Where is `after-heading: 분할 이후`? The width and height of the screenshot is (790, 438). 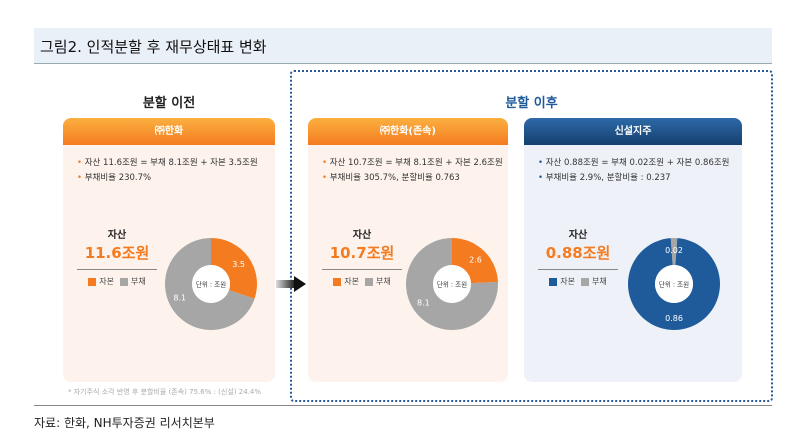
after-heading: 분할 이후 is located at coordinates (531, 103).